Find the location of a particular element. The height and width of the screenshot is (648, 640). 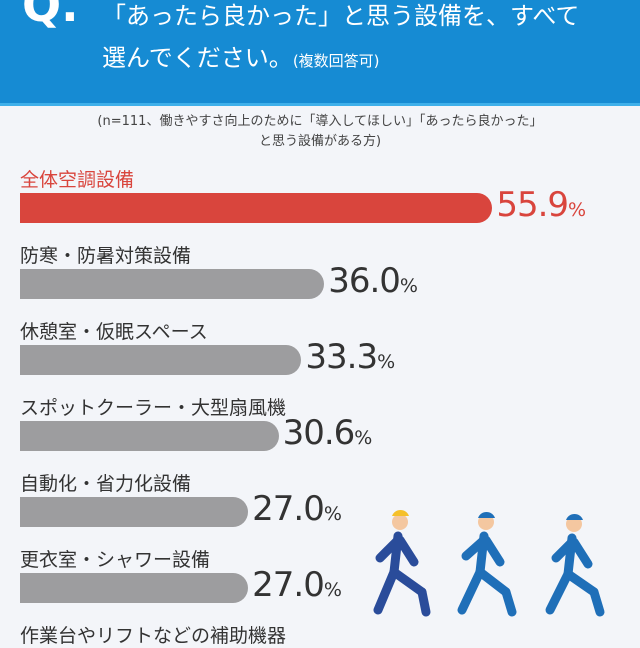

category-label: 休憩室・仮眠スペース is located at coordinates (114, 332).